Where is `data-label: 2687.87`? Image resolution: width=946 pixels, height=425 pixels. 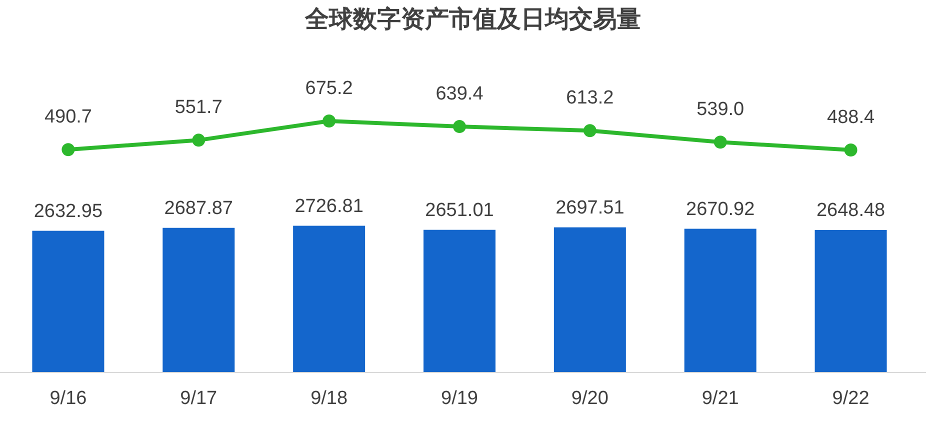 data-label: 2687.87 is located at coordinates (198, 208).